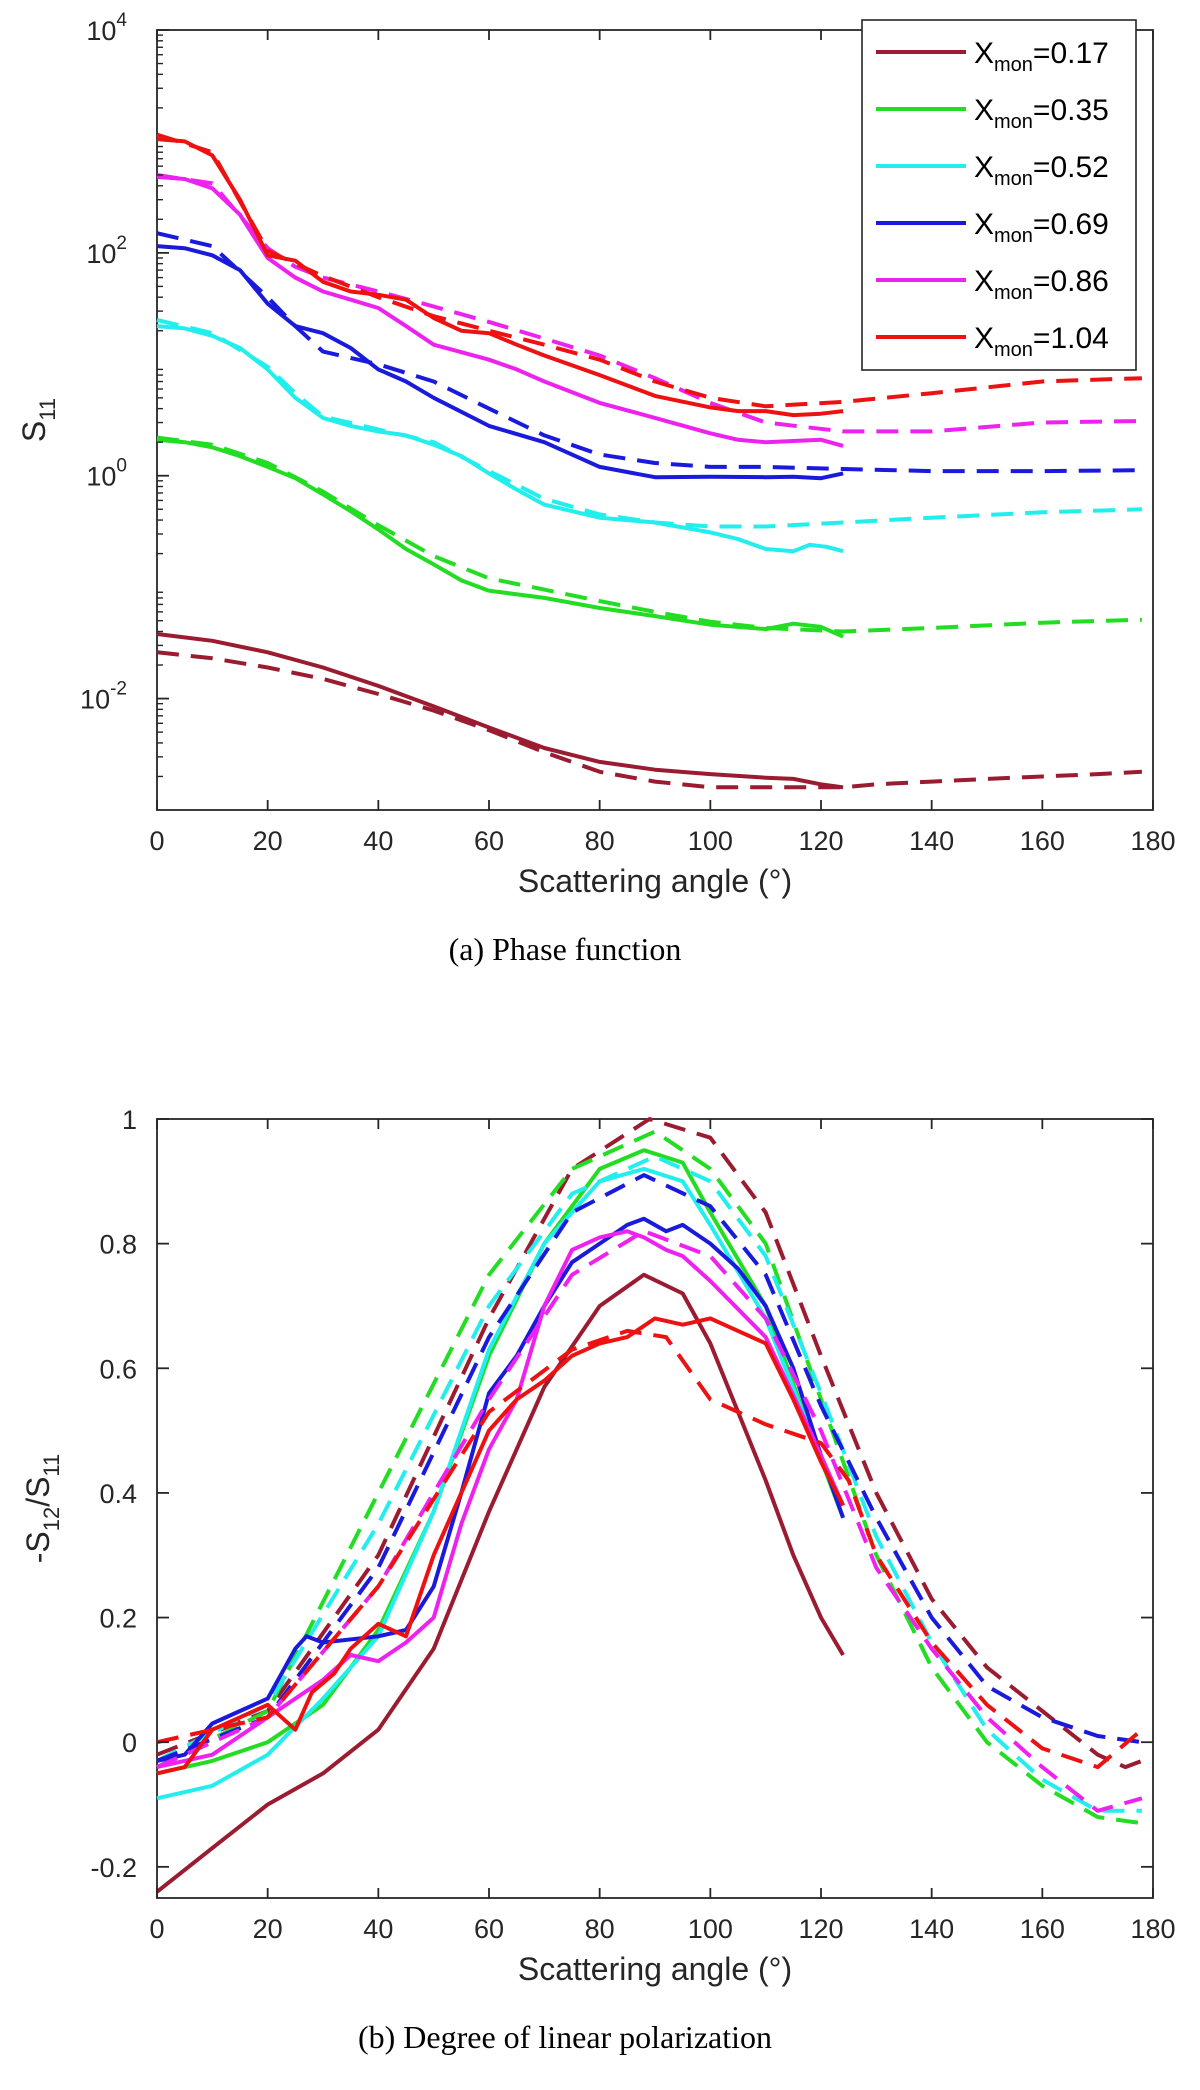 The height and width of the screenshot is (2090, 1200). What do you see at coordinates (42, 1509) in the screenshot?
I see `y-axis-label-b: -S12/S11` at bounding box center [42, 1509].